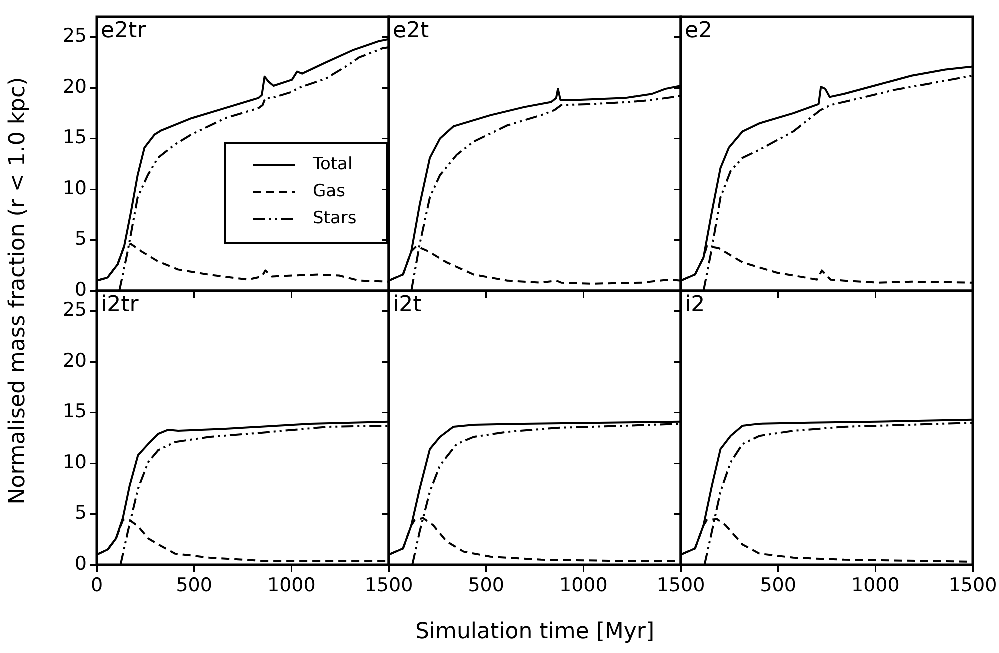  What do you see at coordinates (120, 305) in the screenshot?
I see `annotation: i2tr` at bounding box center [120, 305].